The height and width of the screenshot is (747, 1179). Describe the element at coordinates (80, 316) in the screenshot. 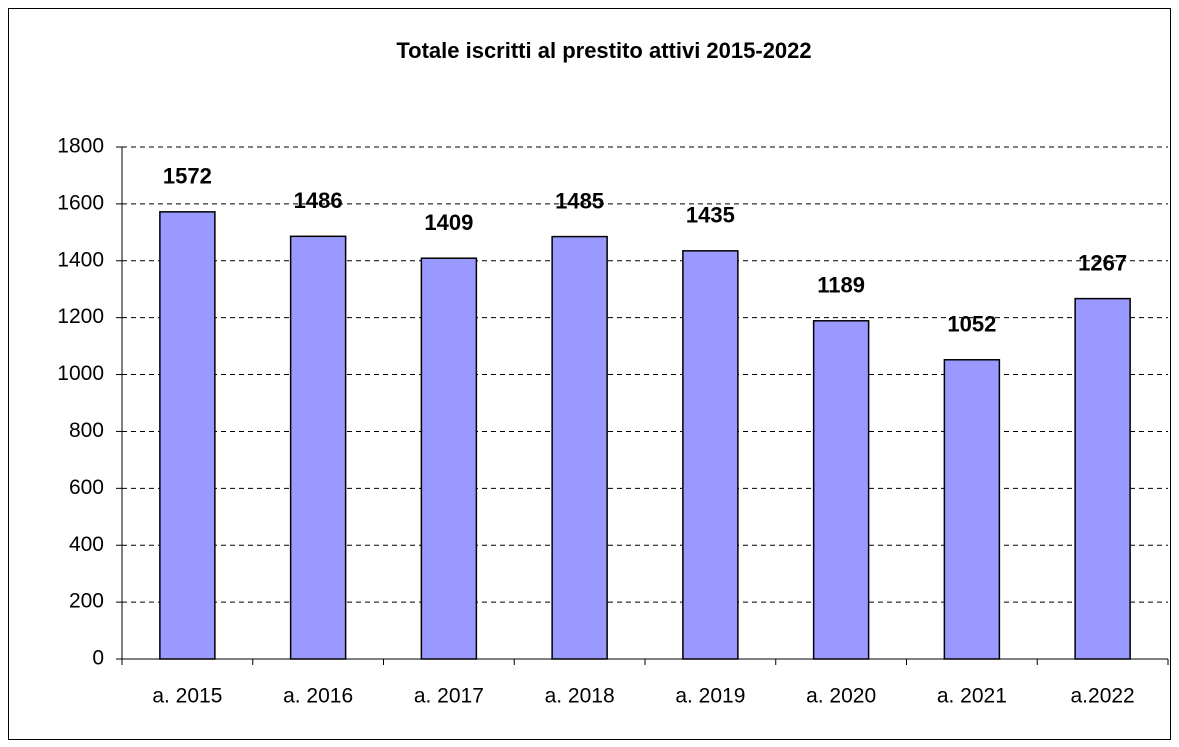

I see `y-tick-label: 1200` at that location.